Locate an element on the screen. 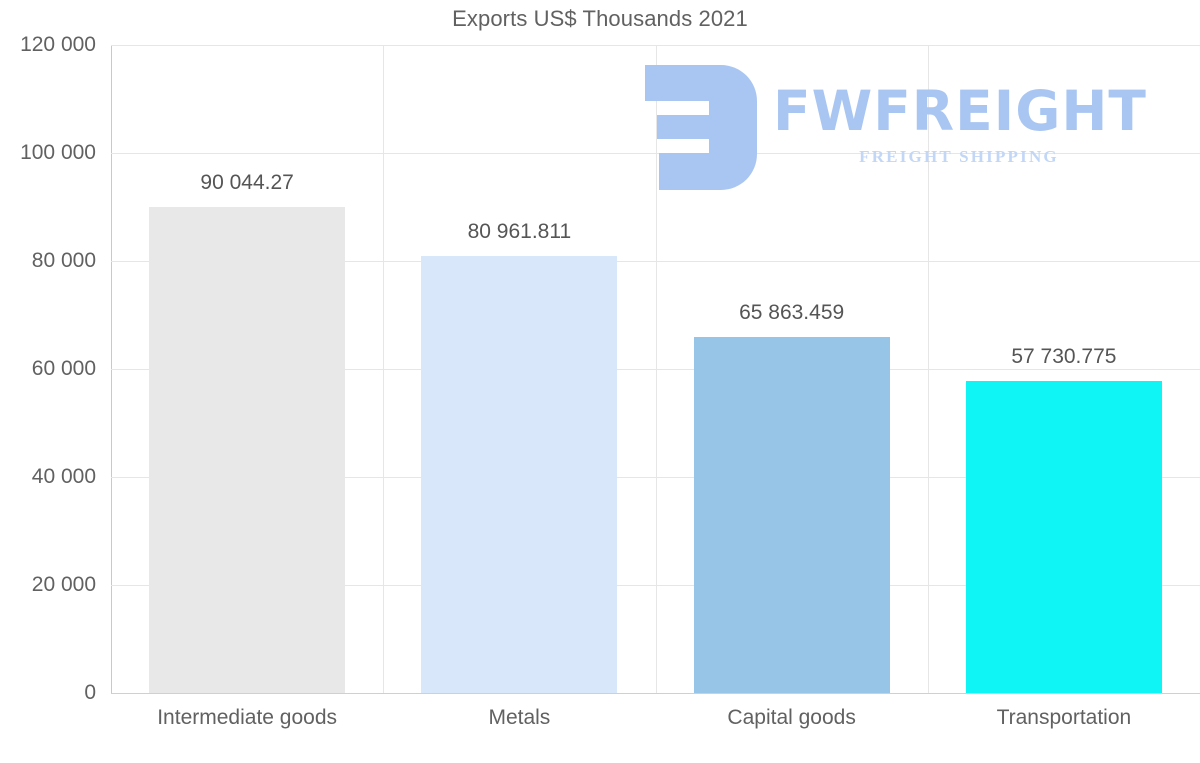  y-axis-tick-label: 60 000 is located at coordinates (63, 368).